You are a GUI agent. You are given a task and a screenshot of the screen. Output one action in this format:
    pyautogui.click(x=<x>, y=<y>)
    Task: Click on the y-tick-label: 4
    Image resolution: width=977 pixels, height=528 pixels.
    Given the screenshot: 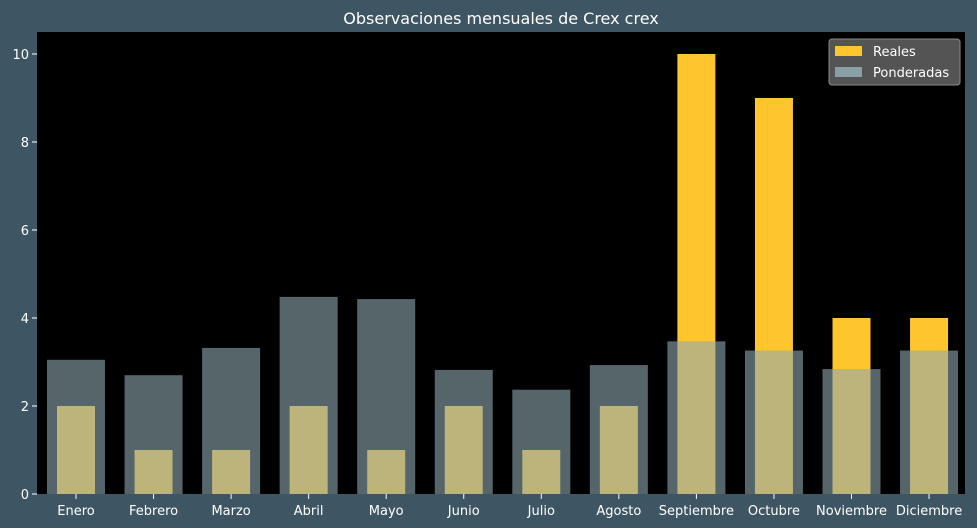 What is the action you would take?
    pyautogui.click(x=25, y=319)
    